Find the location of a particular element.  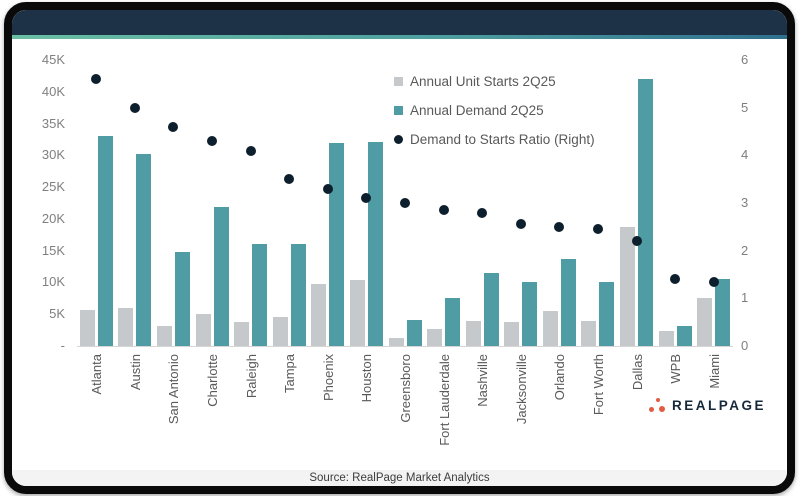

footer-band: Source: RealPage Market Analytics is located at coordinates (399, 478).